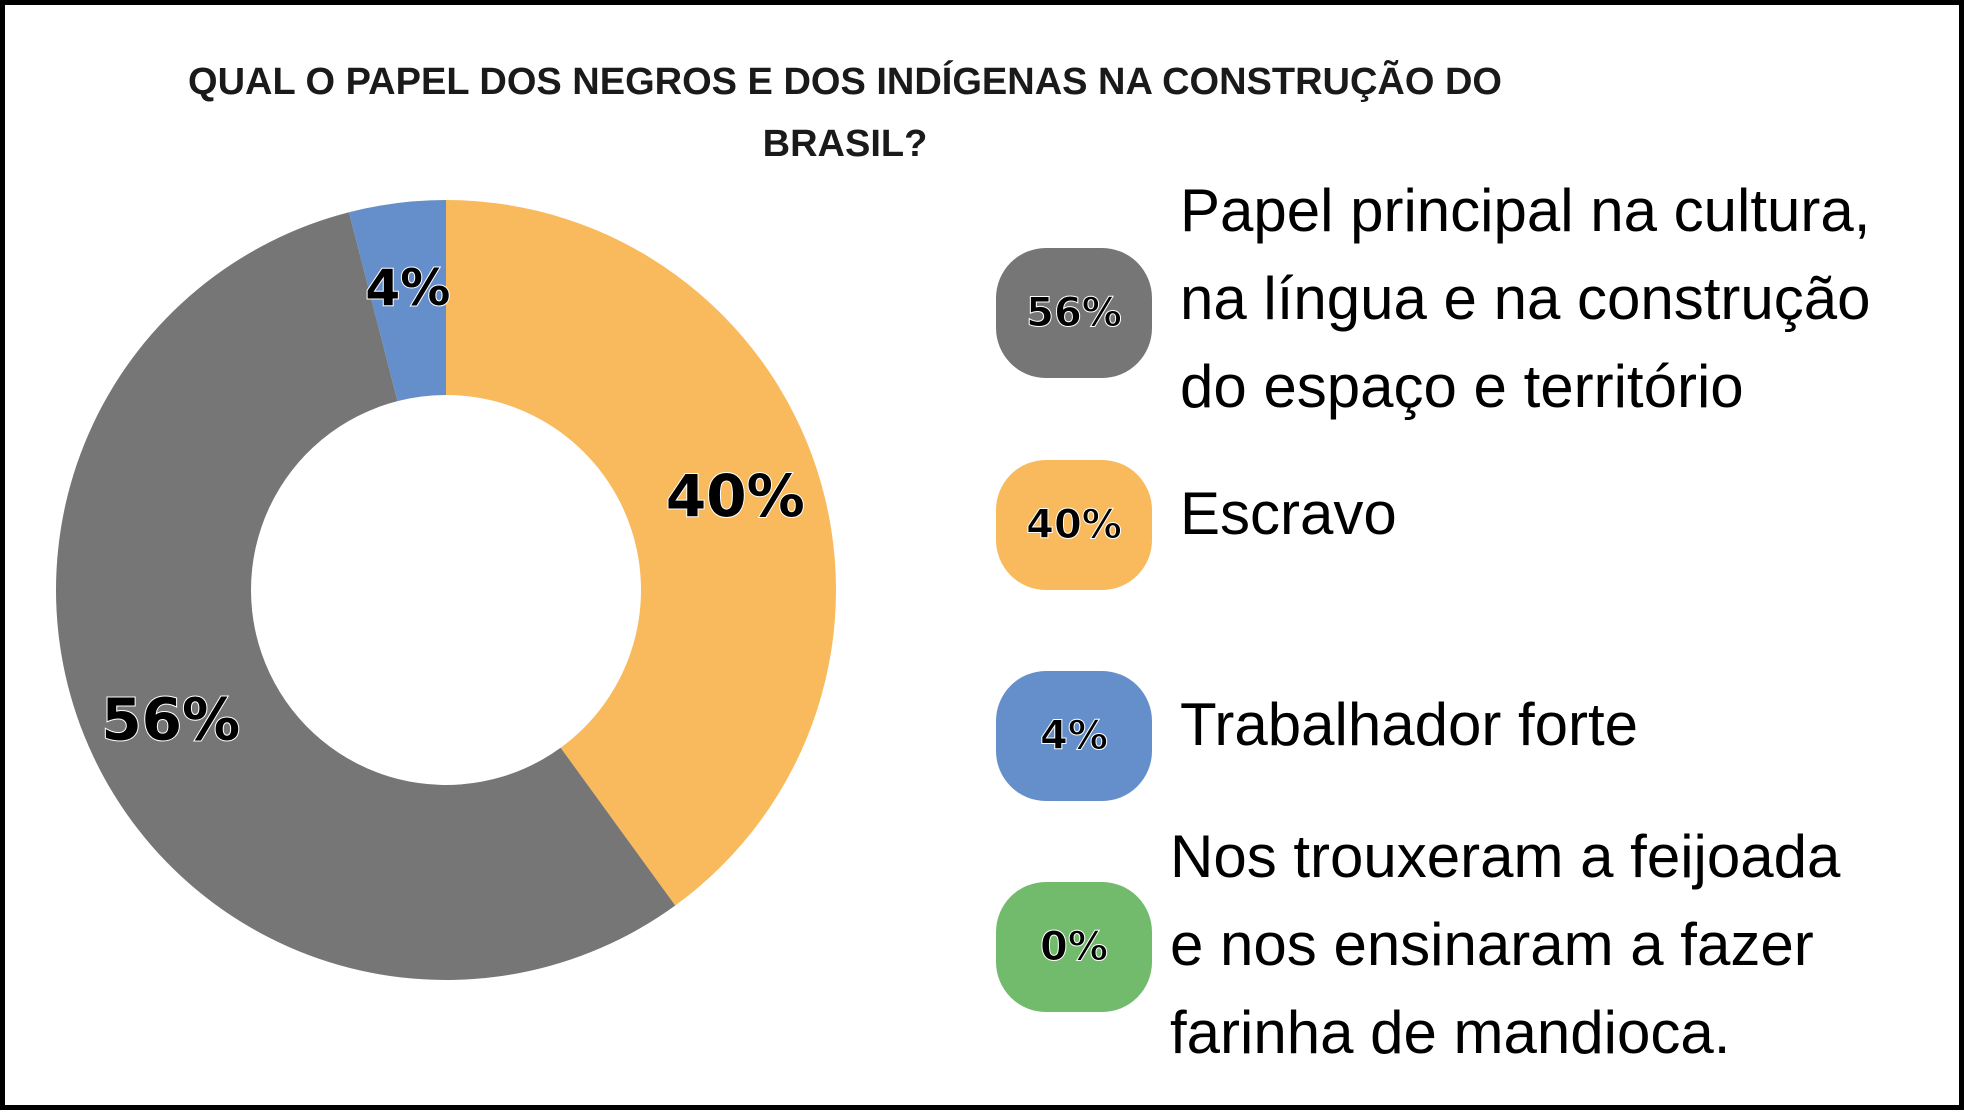 This screenshot has height=1115, width=1964. Describe the element at coordinates (170, 720) in the screenshot. I see `slice-value-label: 56%` at that location.